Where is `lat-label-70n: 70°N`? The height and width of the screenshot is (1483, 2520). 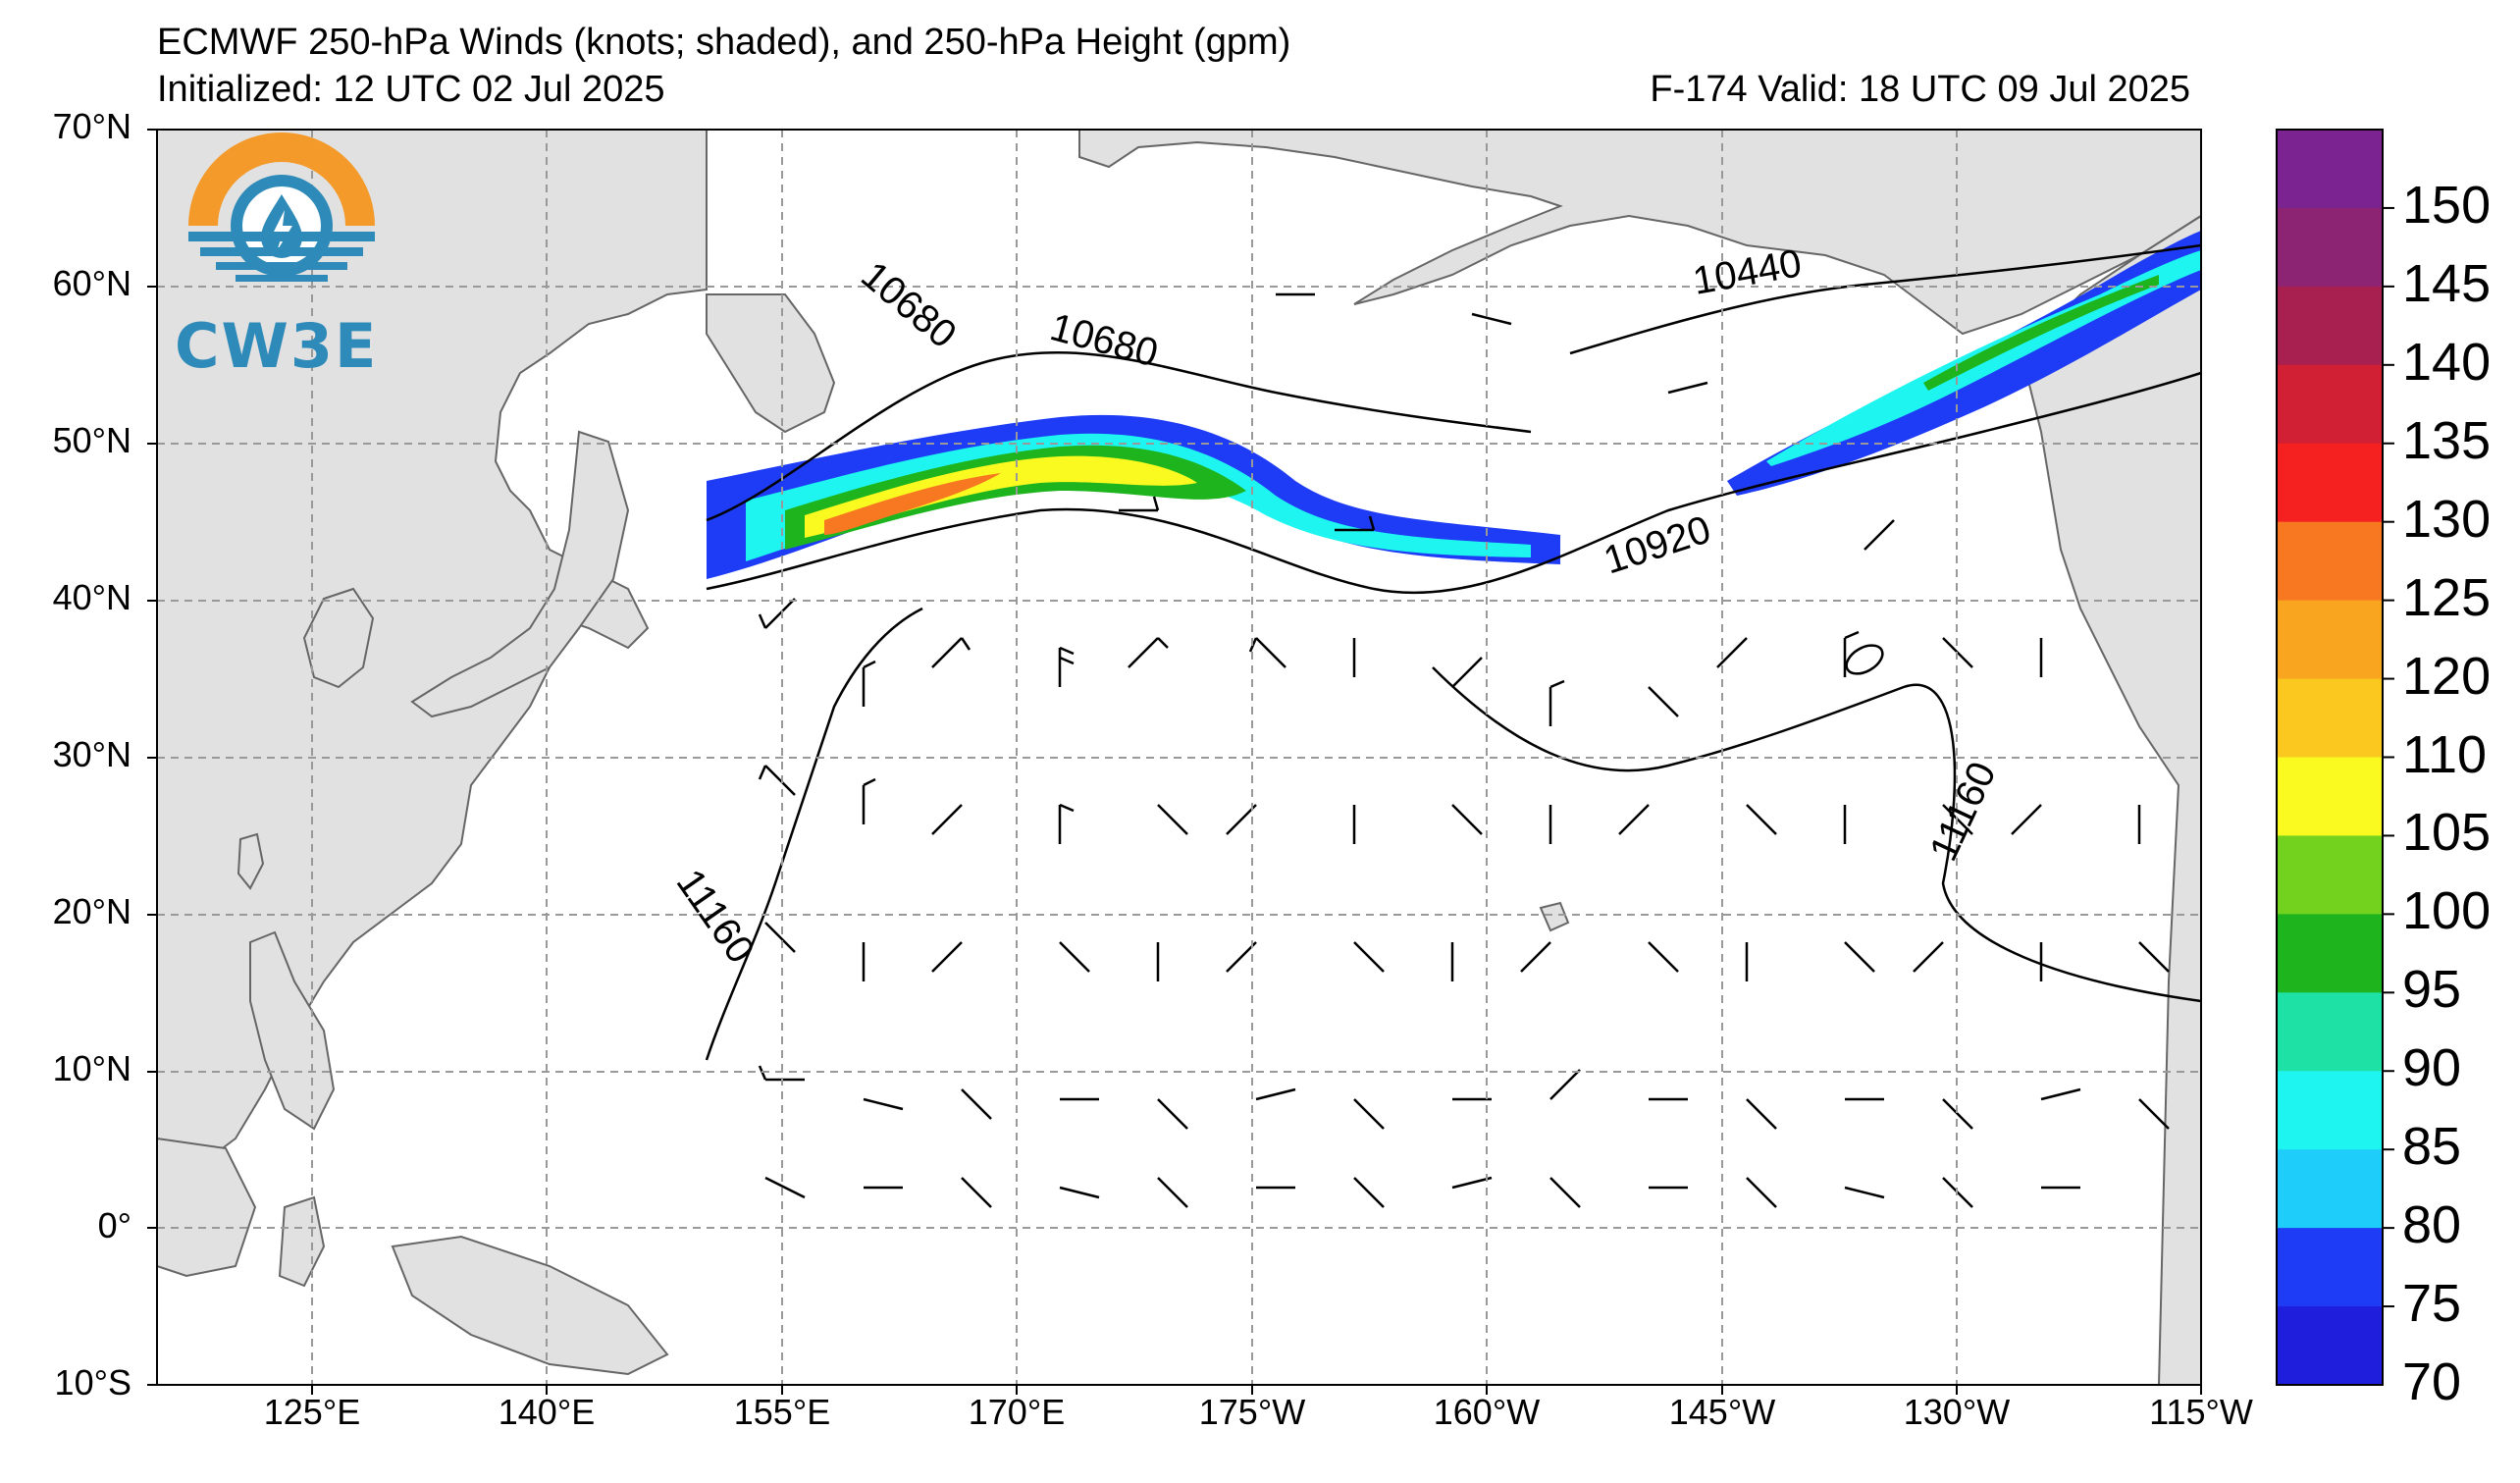 lat-label-70n: 70°N is located at coordinates (91, 126).